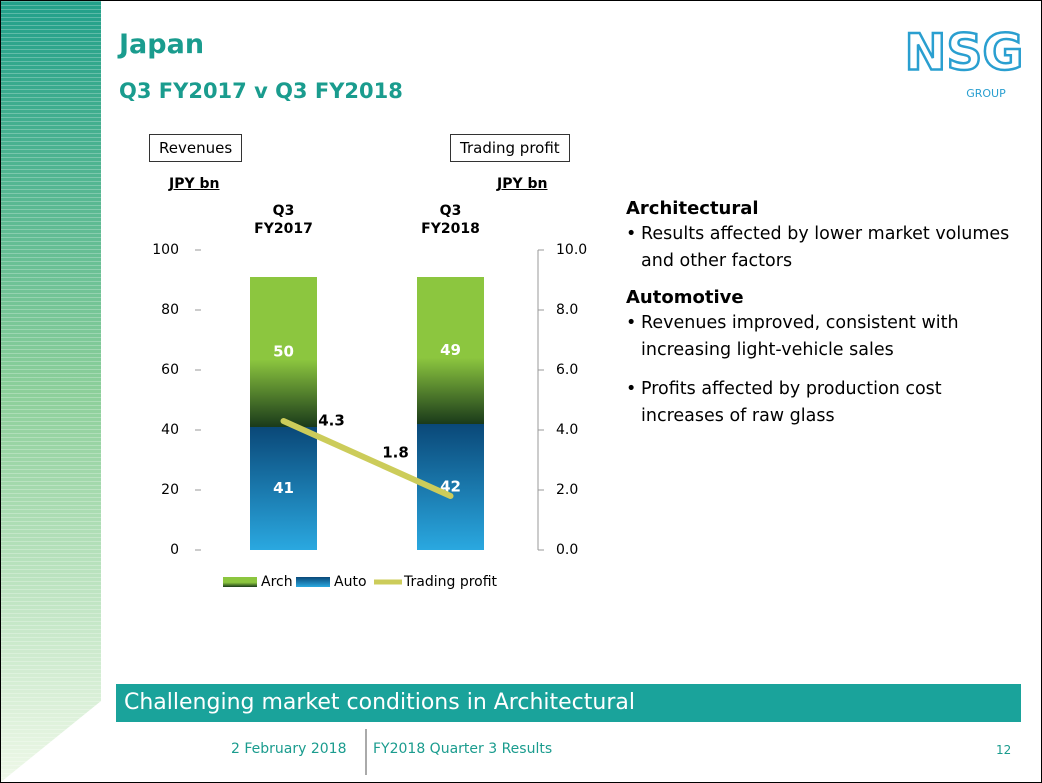 The height and width of the screenshot is (783, 1042). Describe the element at coordinates (685, 297) in the screenshot. I see `commentary-heading: Automotive` at that location.